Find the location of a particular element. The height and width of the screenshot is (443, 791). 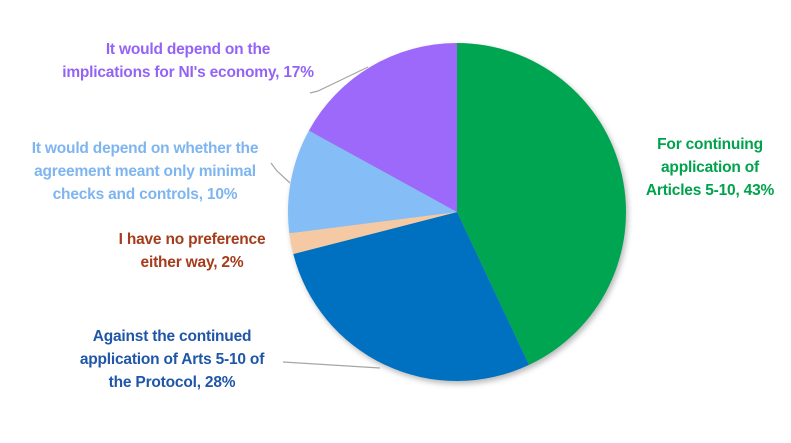

pie-slice-depends-minimal-checks is located at coordinates (372, 182).